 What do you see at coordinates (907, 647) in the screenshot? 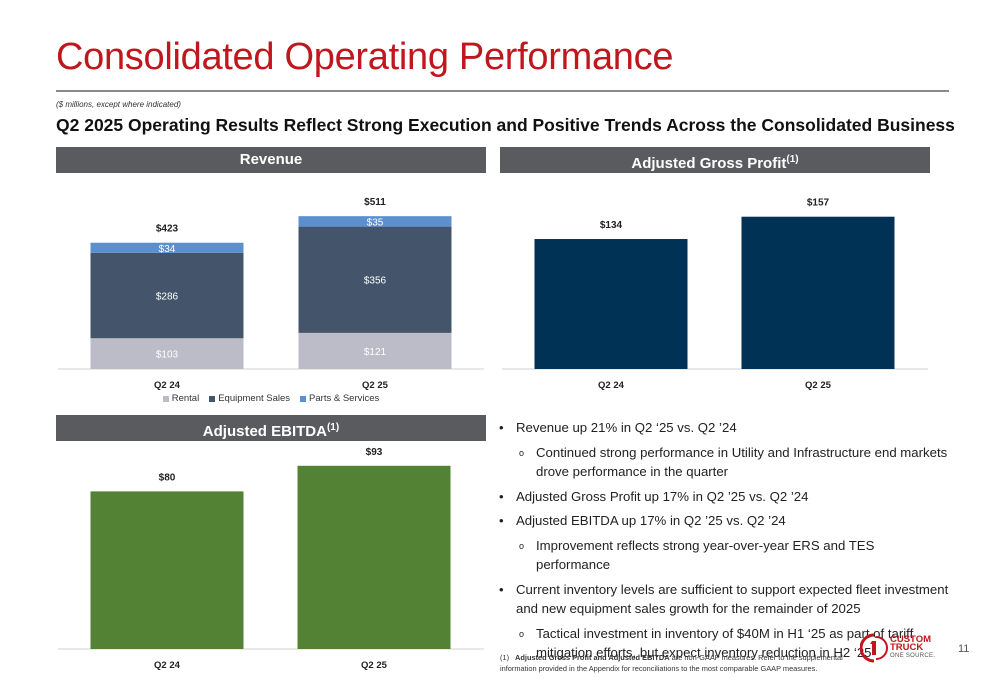
I see `logo-line2: TRUCK` at bounding box center [907, 647].